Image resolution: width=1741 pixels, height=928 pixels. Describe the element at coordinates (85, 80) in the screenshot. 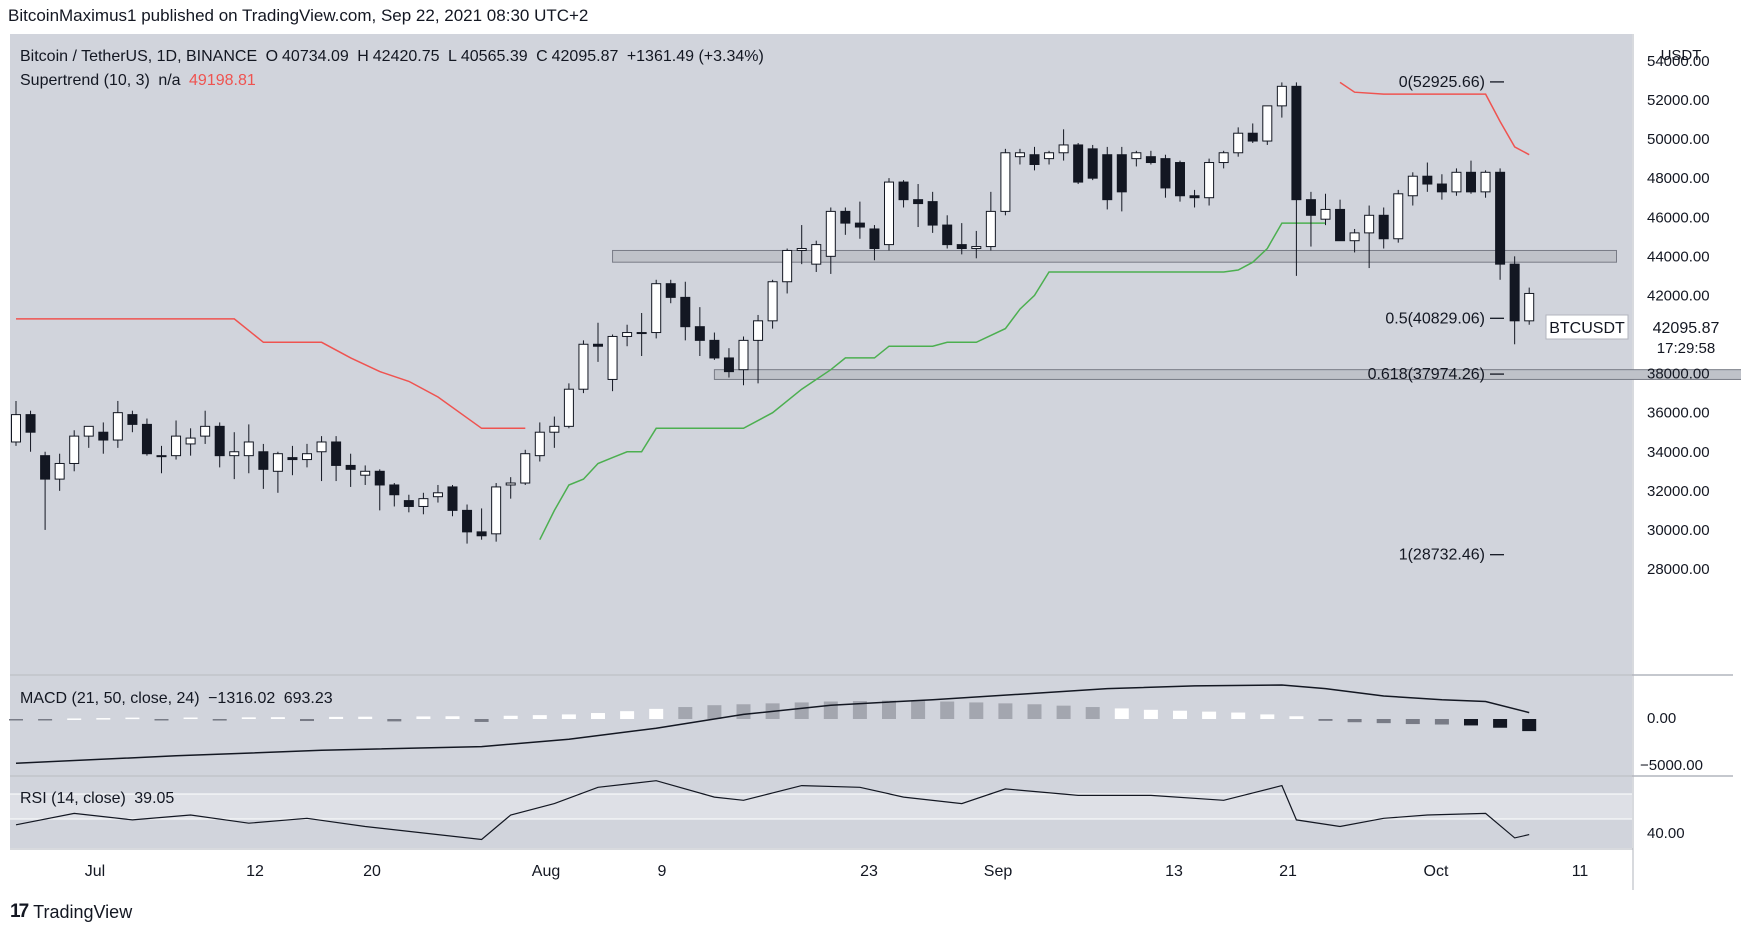

I see `supertrend-label: Supertrend (10, 3)` at that location.